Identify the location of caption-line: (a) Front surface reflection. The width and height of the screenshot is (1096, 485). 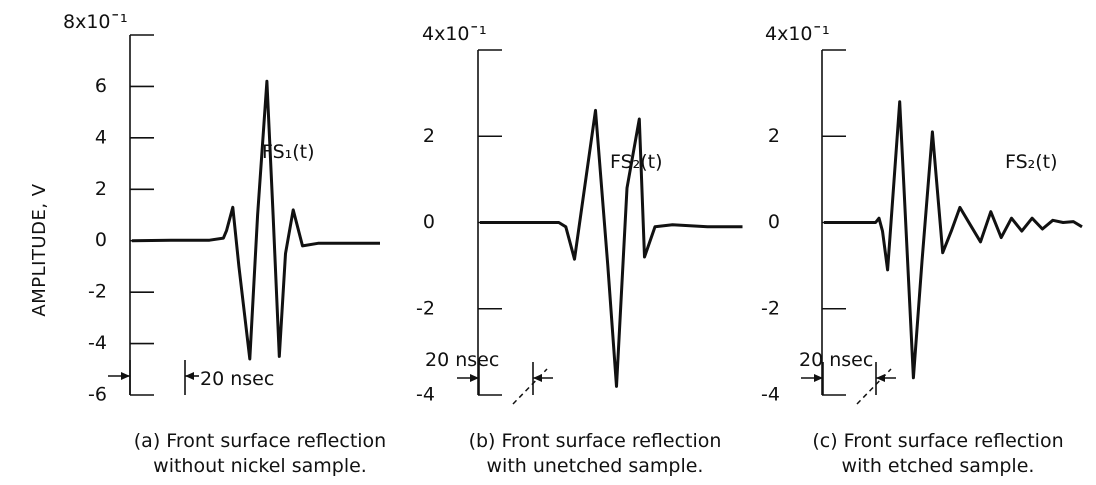
(260, 441).